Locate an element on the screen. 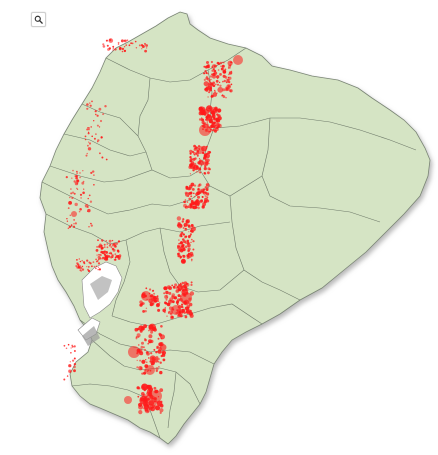 The height and width of the screenshot is (455, 438). zoom-button is located at coordinates (38, 19).